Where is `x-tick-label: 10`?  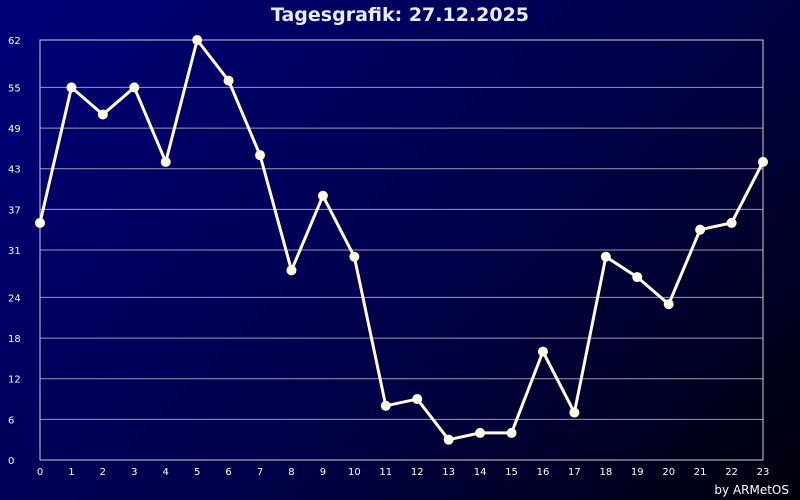 x-tick-label: 10 is located at coordinates (354, 472).